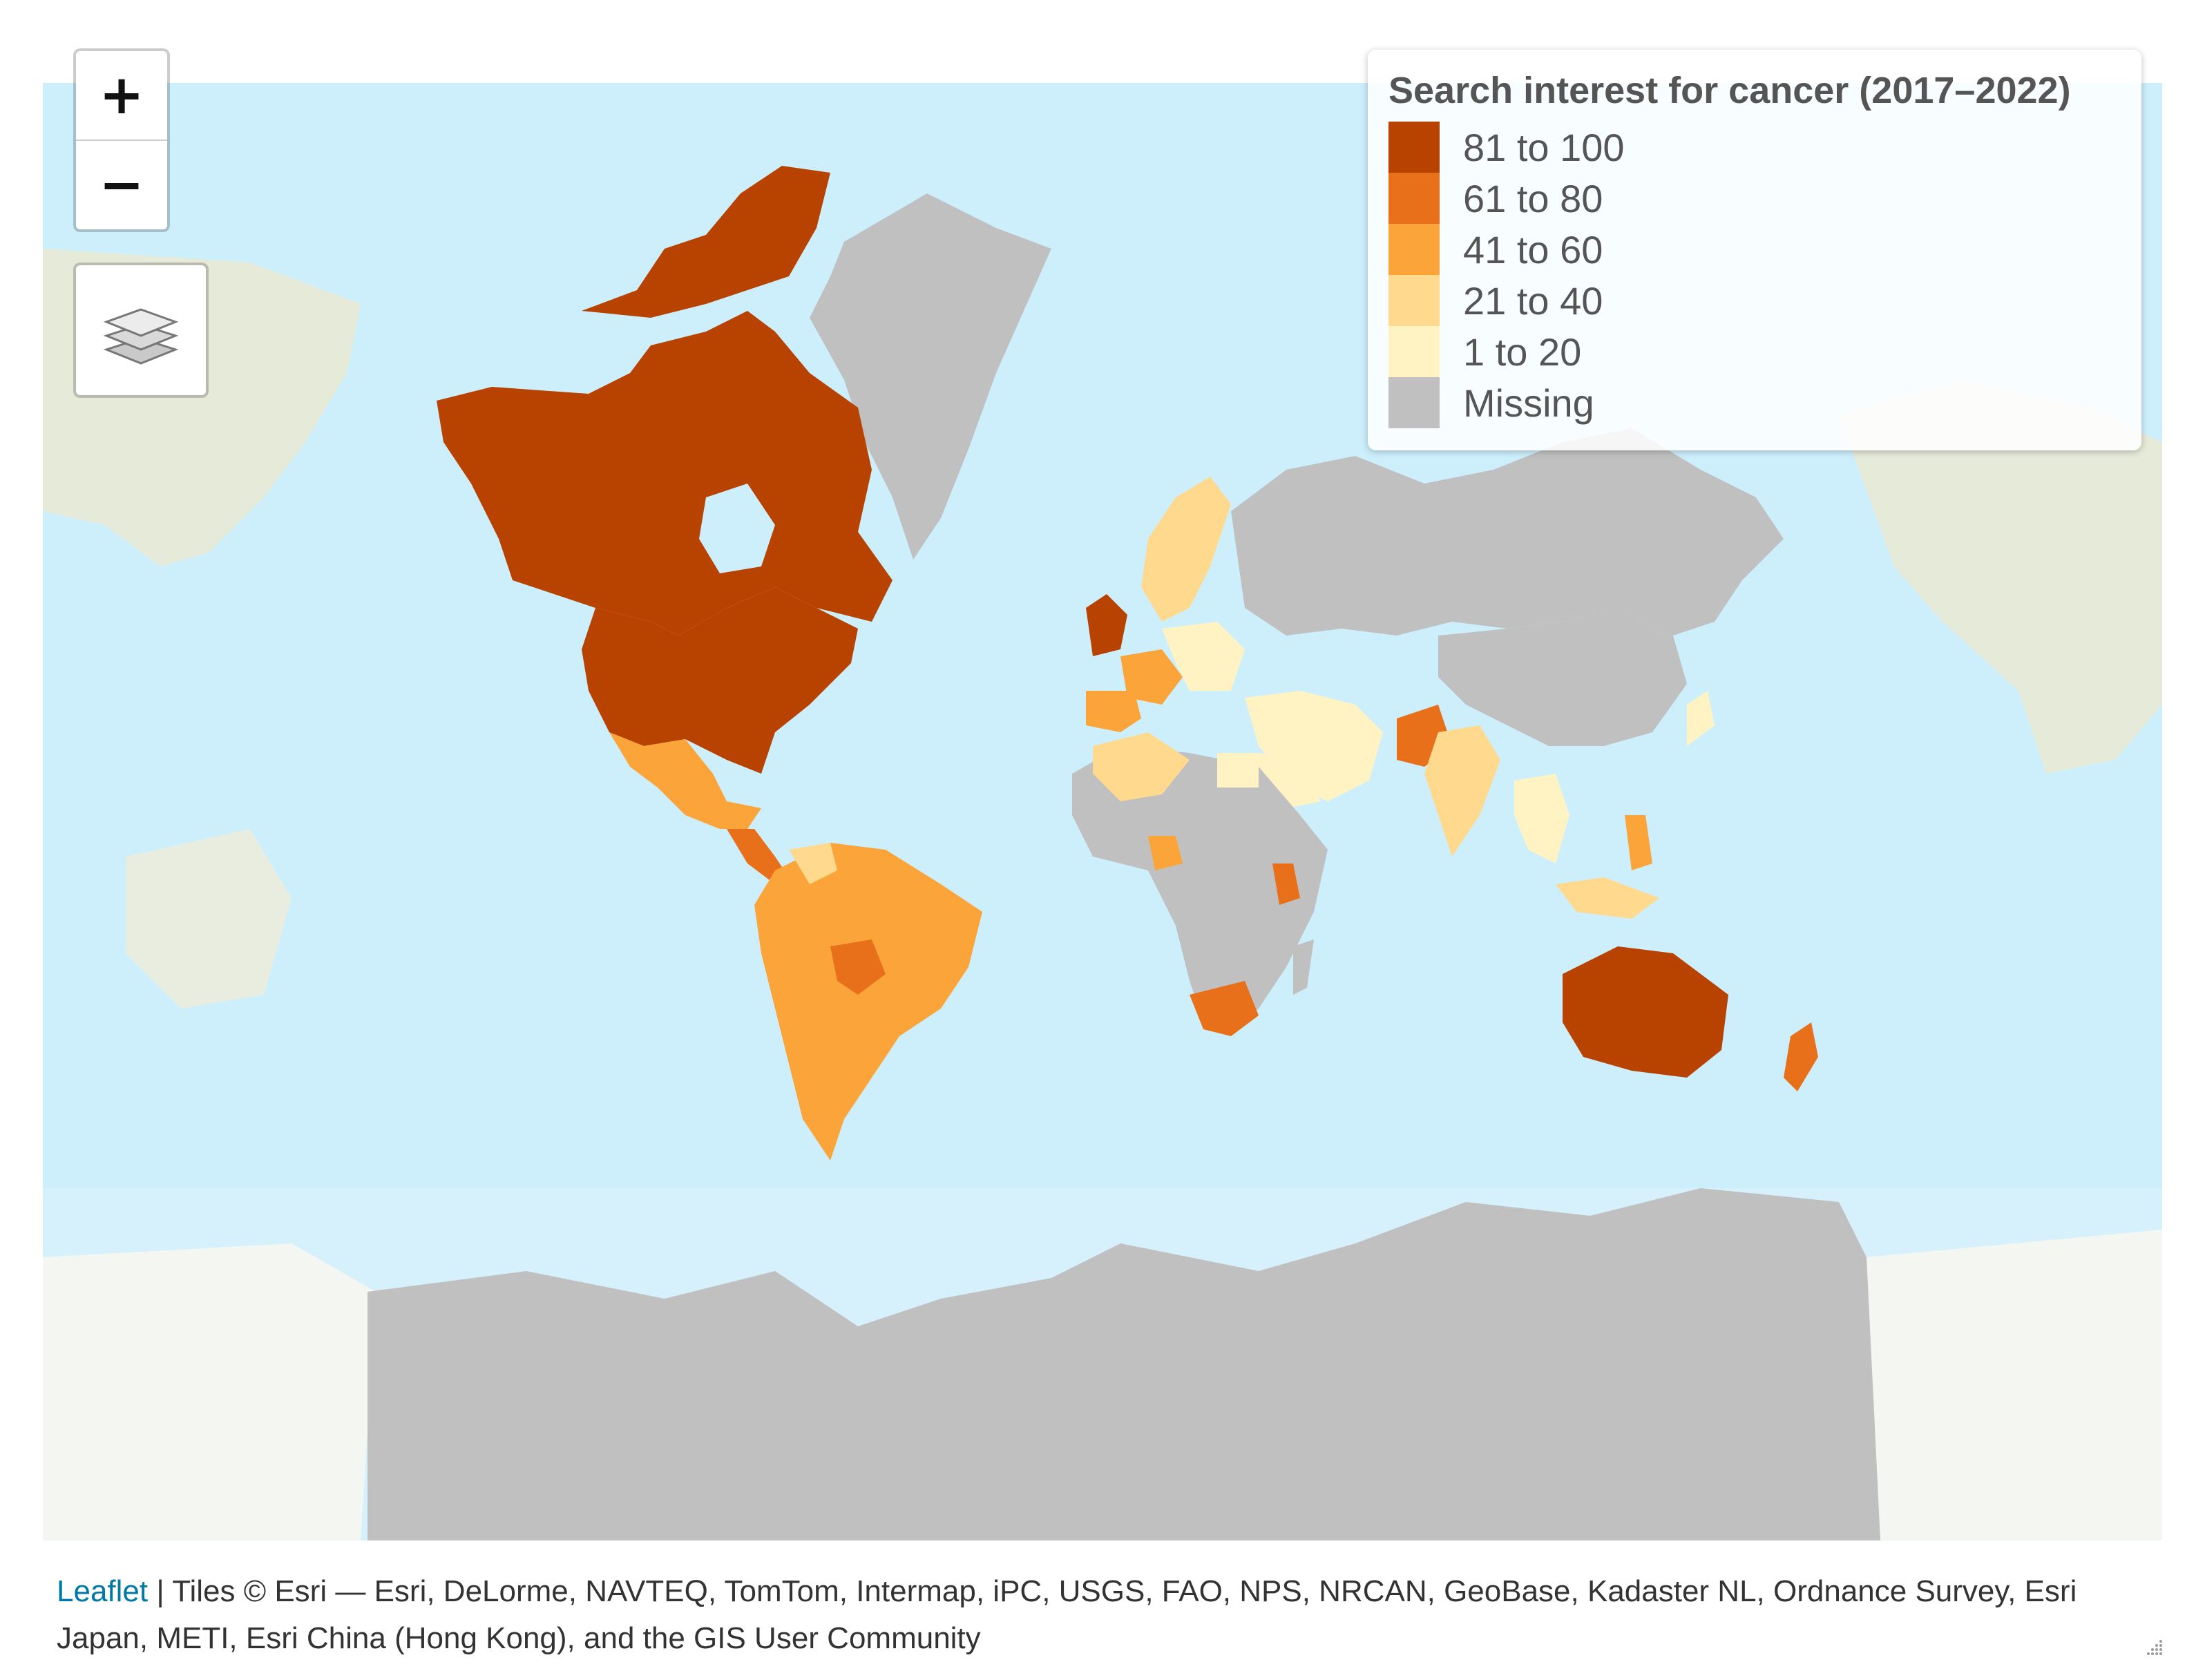 Image resolution: width=2205 pixels, height=1680 pixels. I want to click on south-africa-region, so click(1224, 1008).